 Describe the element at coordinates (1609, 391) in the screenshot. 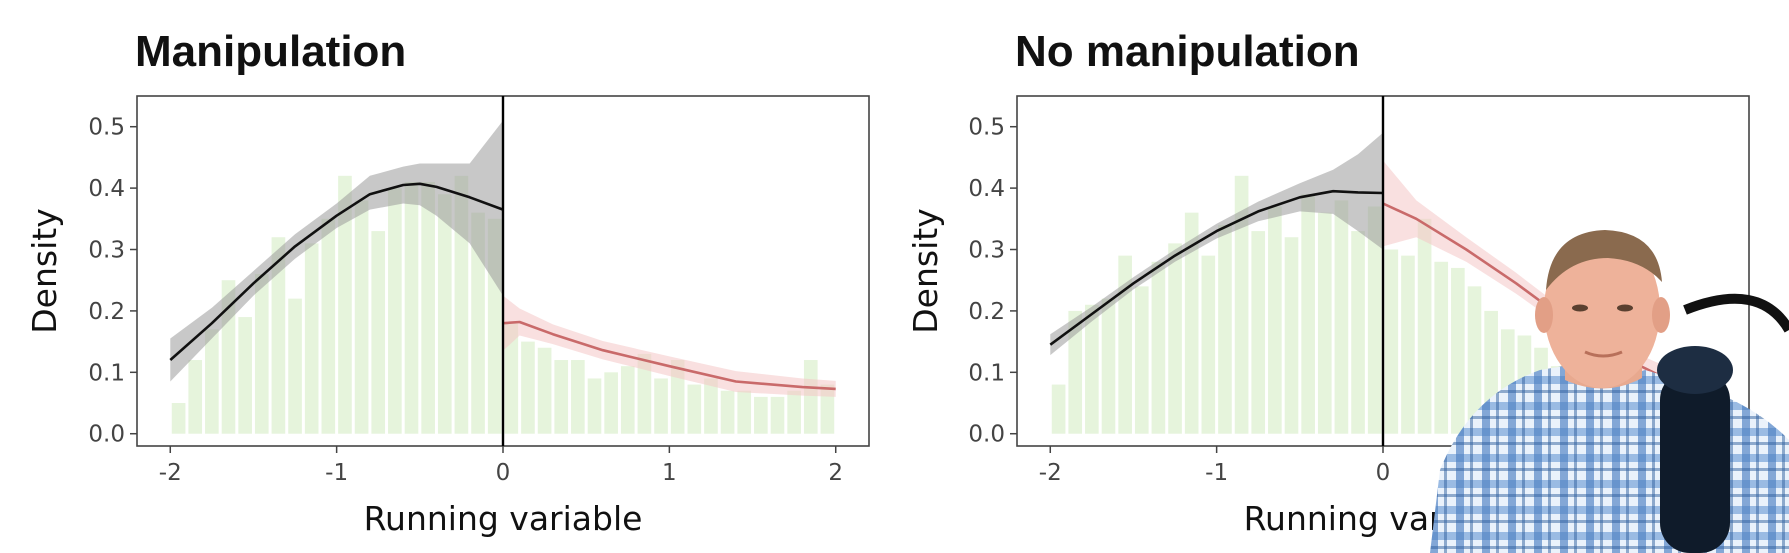

I see `presenter-image` at that location.